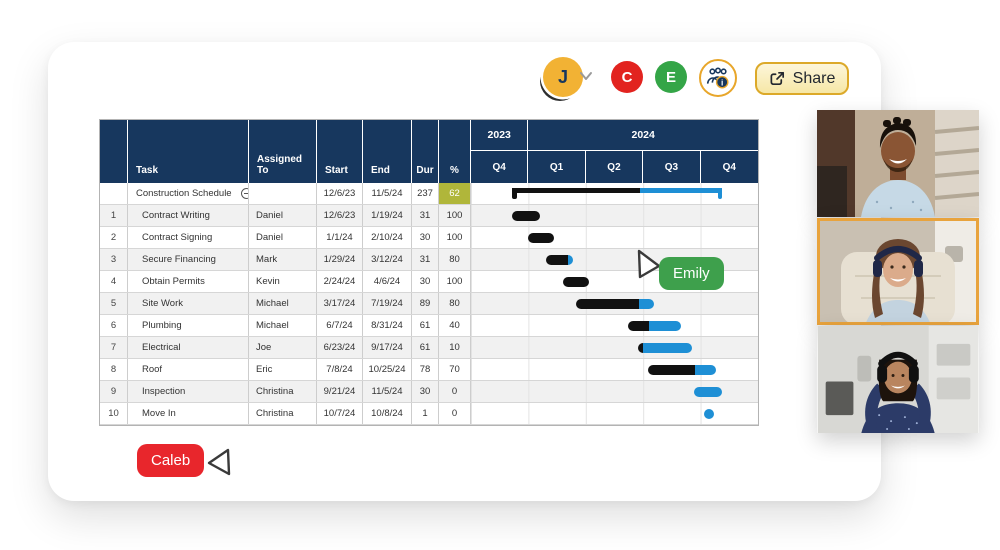  Describe the element at coordinates (898, 271) in the screenshot. I see `video-tile-participant-2-active` at that location.